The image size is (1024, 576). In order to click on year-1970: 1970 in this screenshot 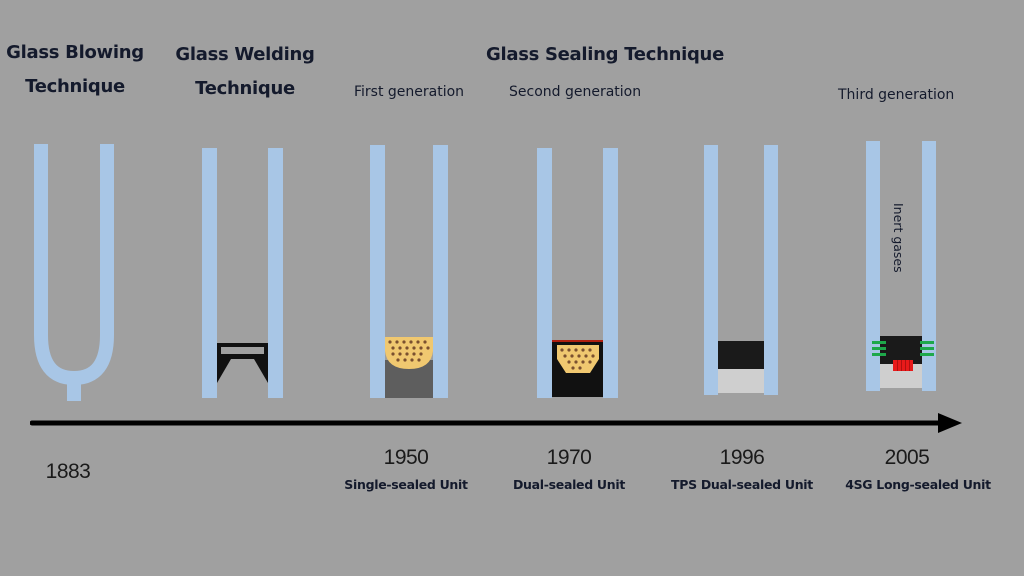, I will do `click(569, 457)`.